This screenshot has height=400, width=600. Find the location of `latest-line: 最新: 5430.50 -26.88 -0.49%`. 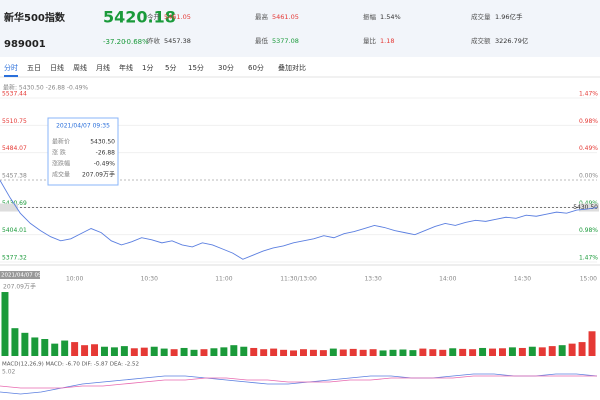

latest-line: 最新: 5430.50 -26.88 -0.49% is located at coordinates (45, 88).